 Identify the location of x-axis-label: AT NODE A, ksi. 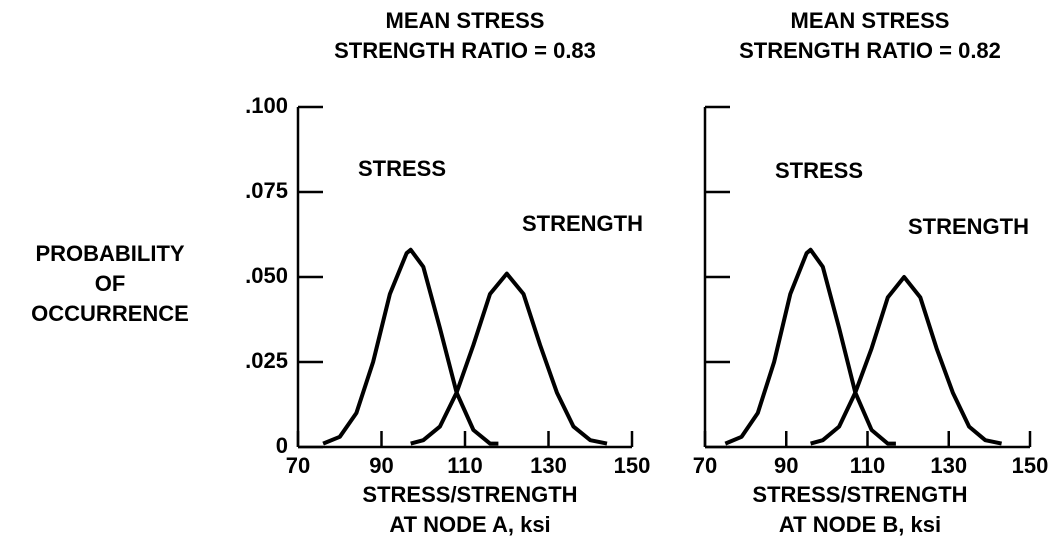
(469, 524).